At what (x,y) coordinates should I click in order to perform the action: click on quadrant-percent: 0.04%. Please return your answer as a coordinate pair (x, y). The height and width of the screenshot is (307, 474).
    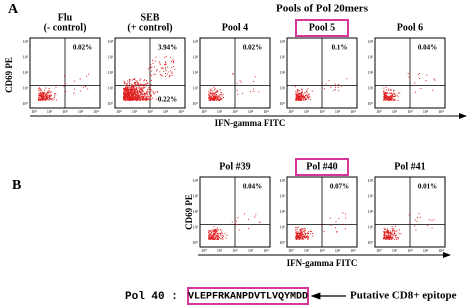
    Looking at the image, I should click on (427, 48).